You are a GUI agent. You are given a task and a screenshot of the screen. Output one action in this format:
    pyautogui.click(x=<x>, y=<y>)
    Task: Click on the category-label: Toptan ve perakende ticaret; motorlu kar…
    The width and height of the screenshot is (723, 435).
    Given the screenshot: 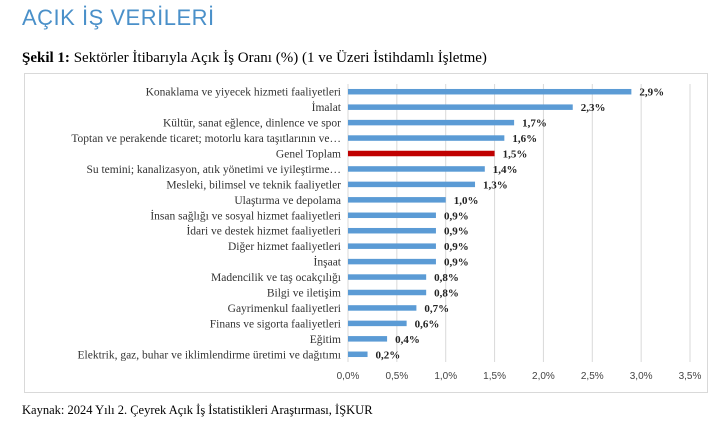 What is the action you would take?
    pyautogui.click(x=206, y=139)
    